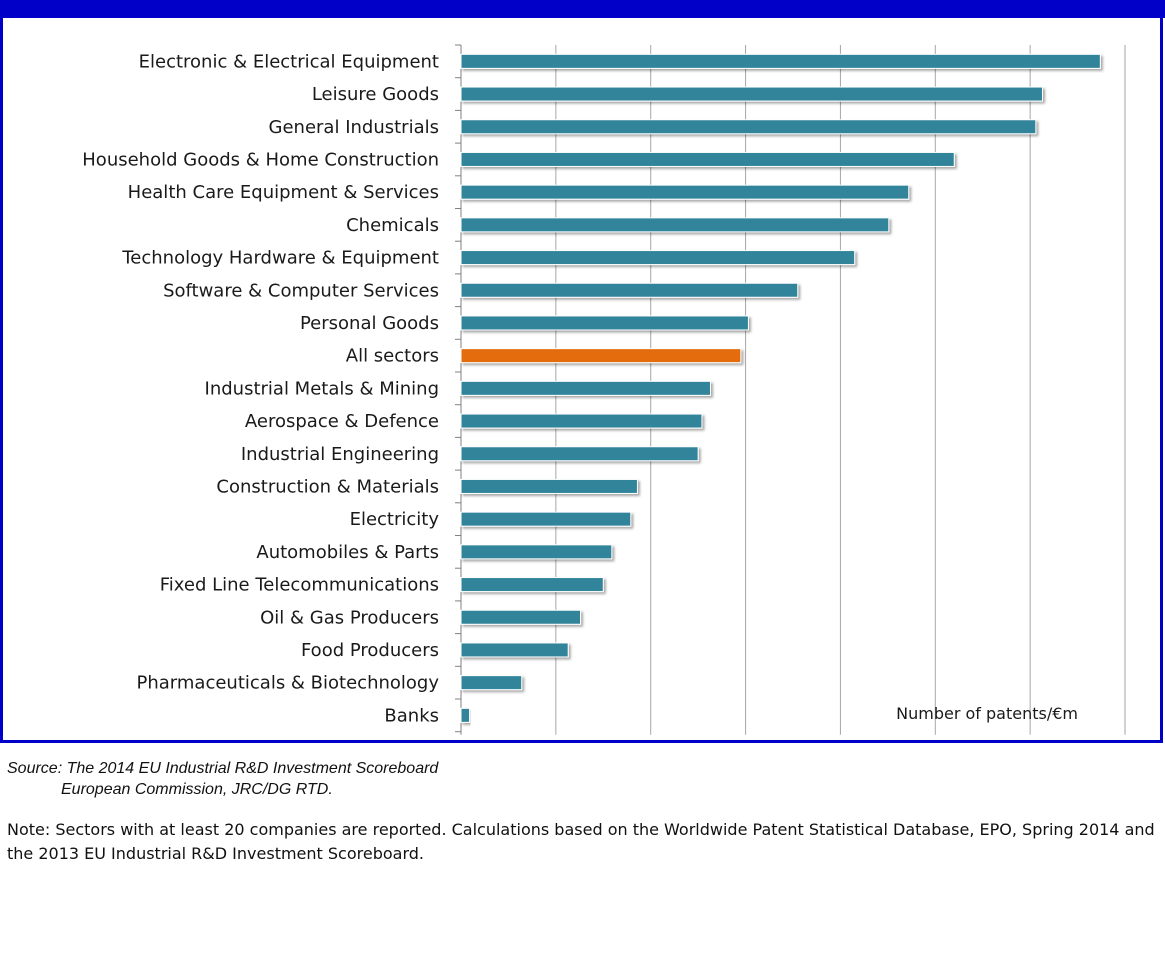  Describe the element at coordinates (301, 290) in the screenshot. I see `category-label: Software & Computer Services` at that location.